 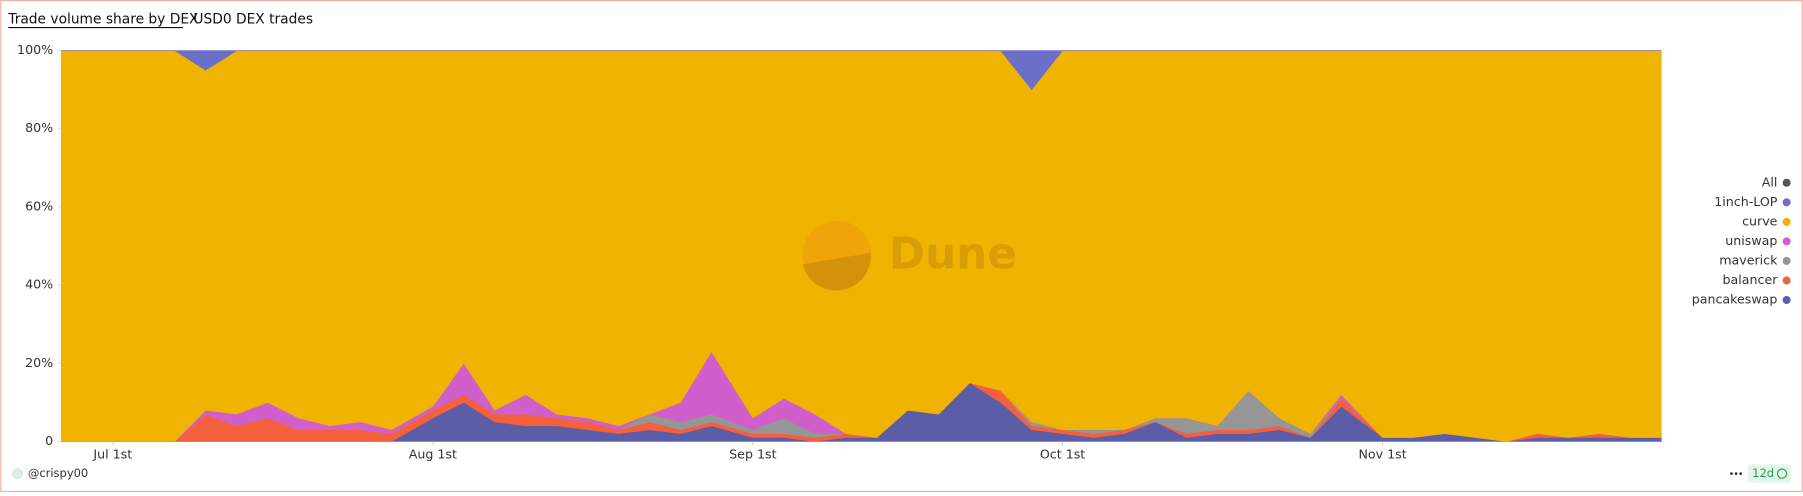 I want to click on x-tick-label: Nov 1st, so click(x=1382, y=454).